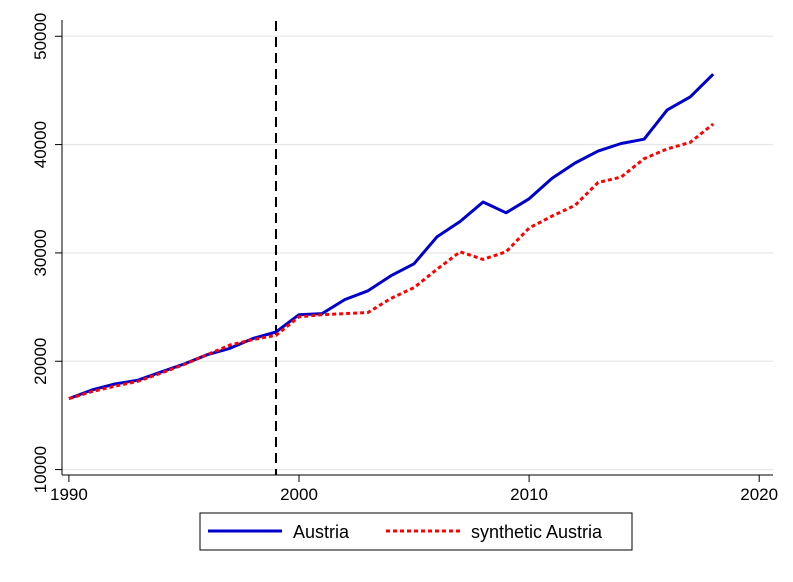 This screenshot has height=582, width=793. What do you see at coordinates (40, 361) in the screenshot?
I see `y-tick-label: 20000` at bounding box center [40, 361].